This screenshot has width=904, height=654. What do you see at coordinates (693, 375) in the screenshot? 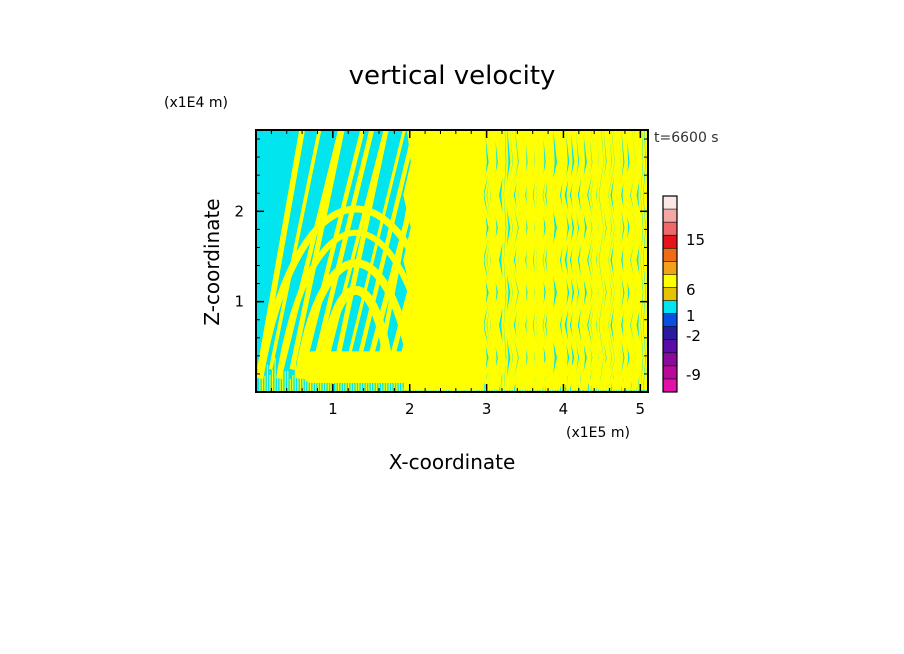
I see `colorbar-label: -9` at bounding box center [693, 375].